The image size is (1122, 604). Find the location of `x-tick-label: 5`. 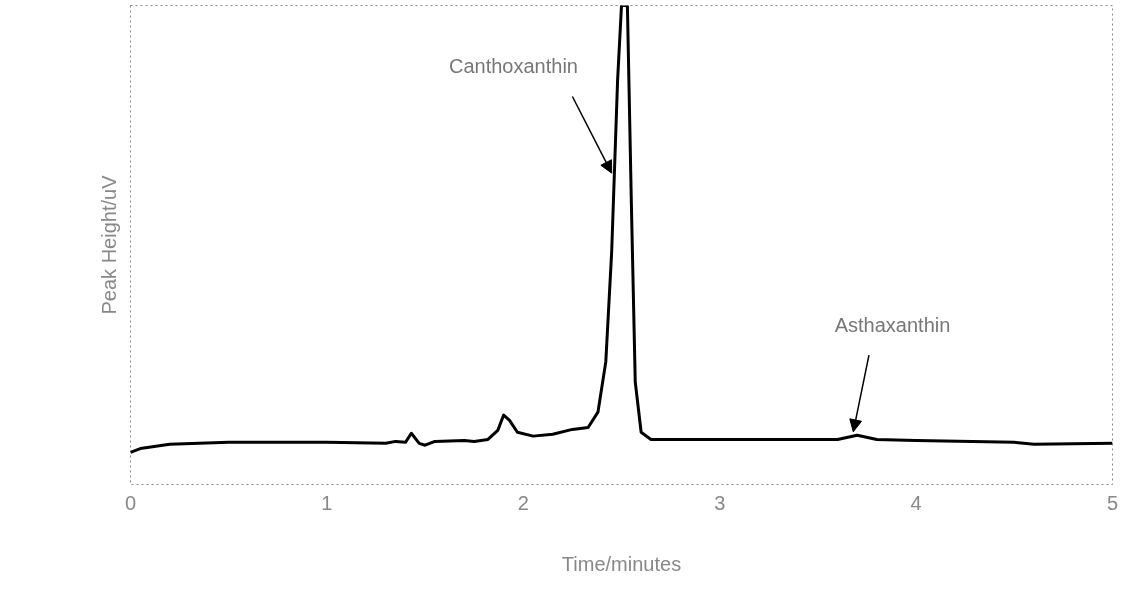

x-tick-label: 5 is located at coordinates (1112, 502).